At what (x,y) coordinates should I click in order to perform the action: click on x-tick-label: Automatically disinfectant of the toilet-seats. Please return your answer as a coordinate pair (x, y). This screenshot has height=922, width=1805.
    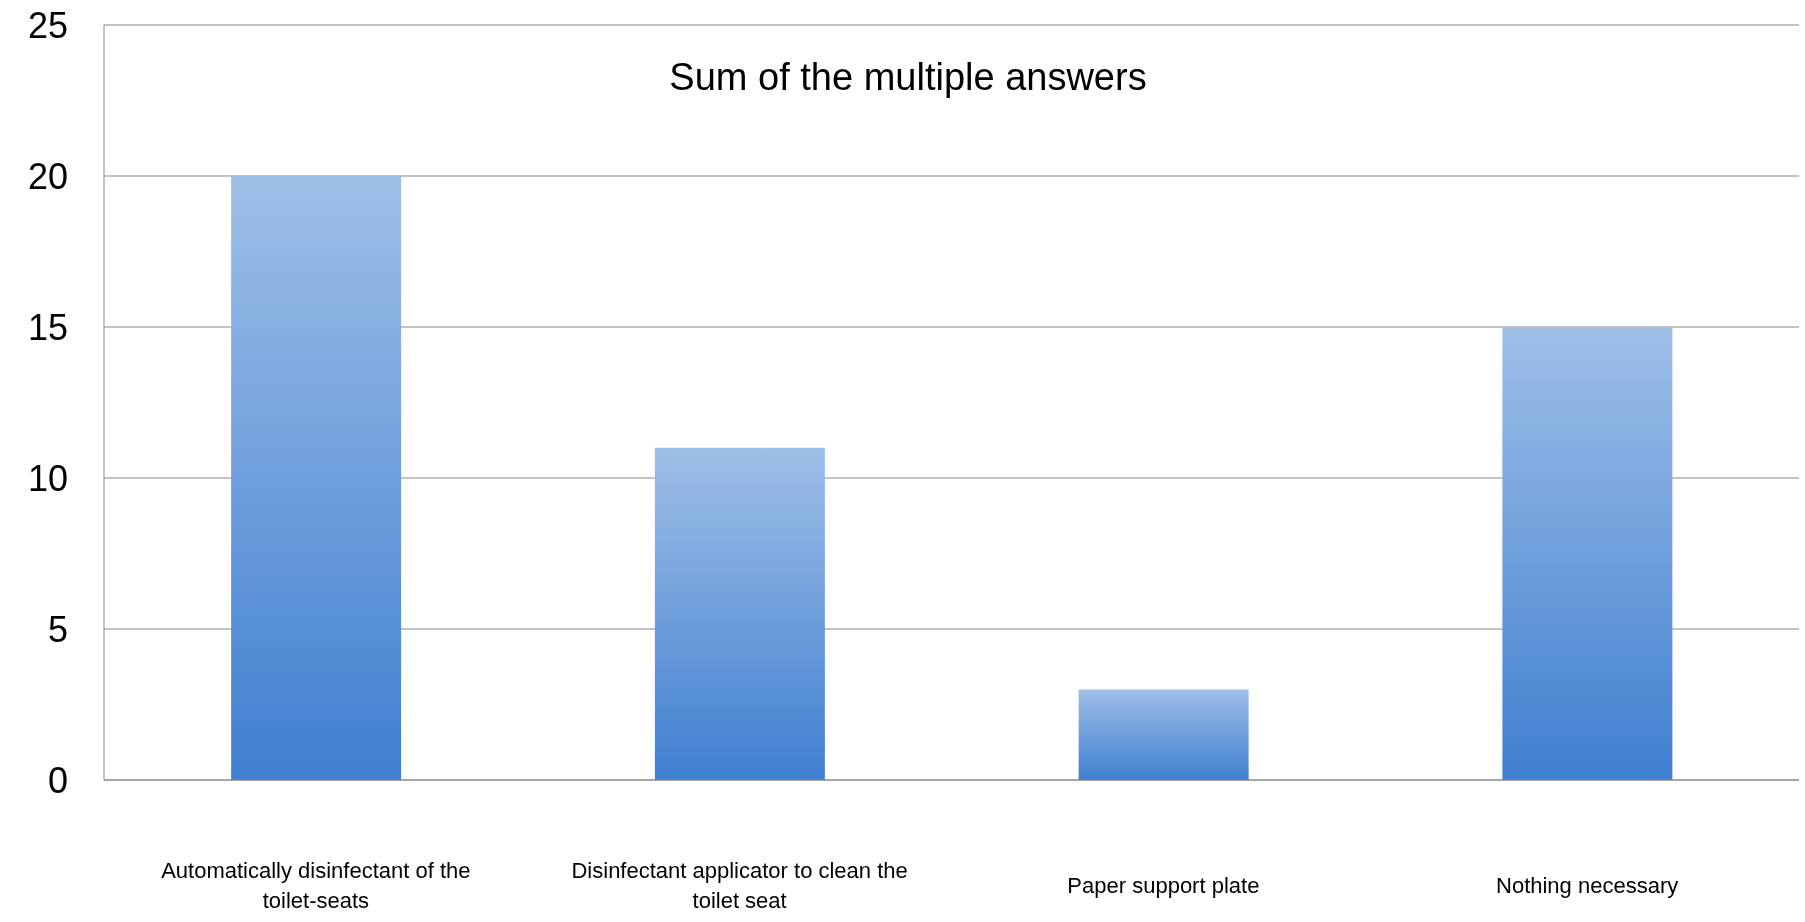
    Looking at the image, I should click on (316, 885).